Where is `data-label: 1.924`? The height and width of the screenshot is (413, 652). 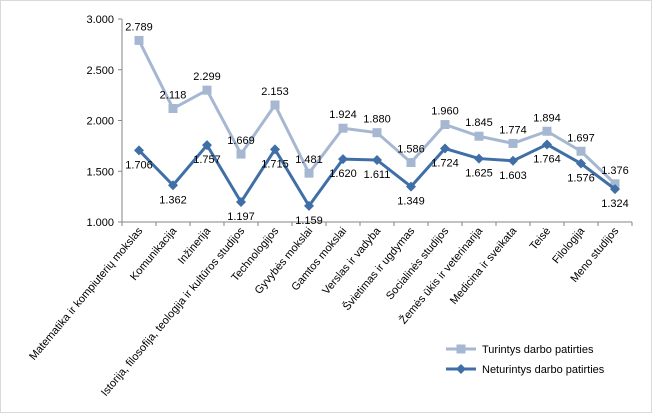 data-label: 1.924 is located at coordinates (343, 115).